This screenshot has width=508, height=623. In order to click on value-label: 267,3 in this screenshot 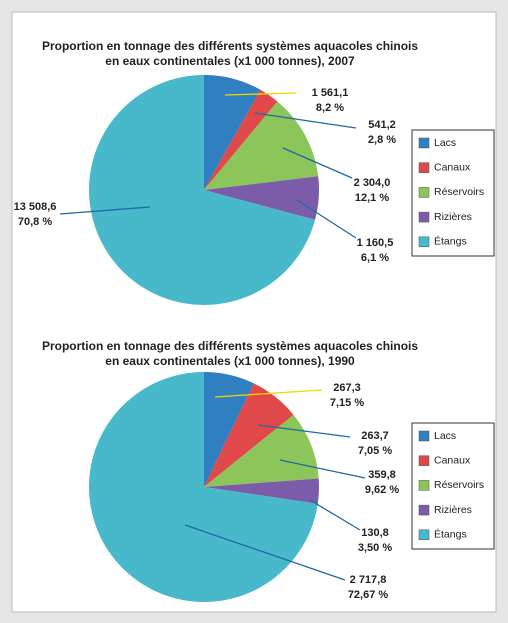, I will do `click(347, 388)`.